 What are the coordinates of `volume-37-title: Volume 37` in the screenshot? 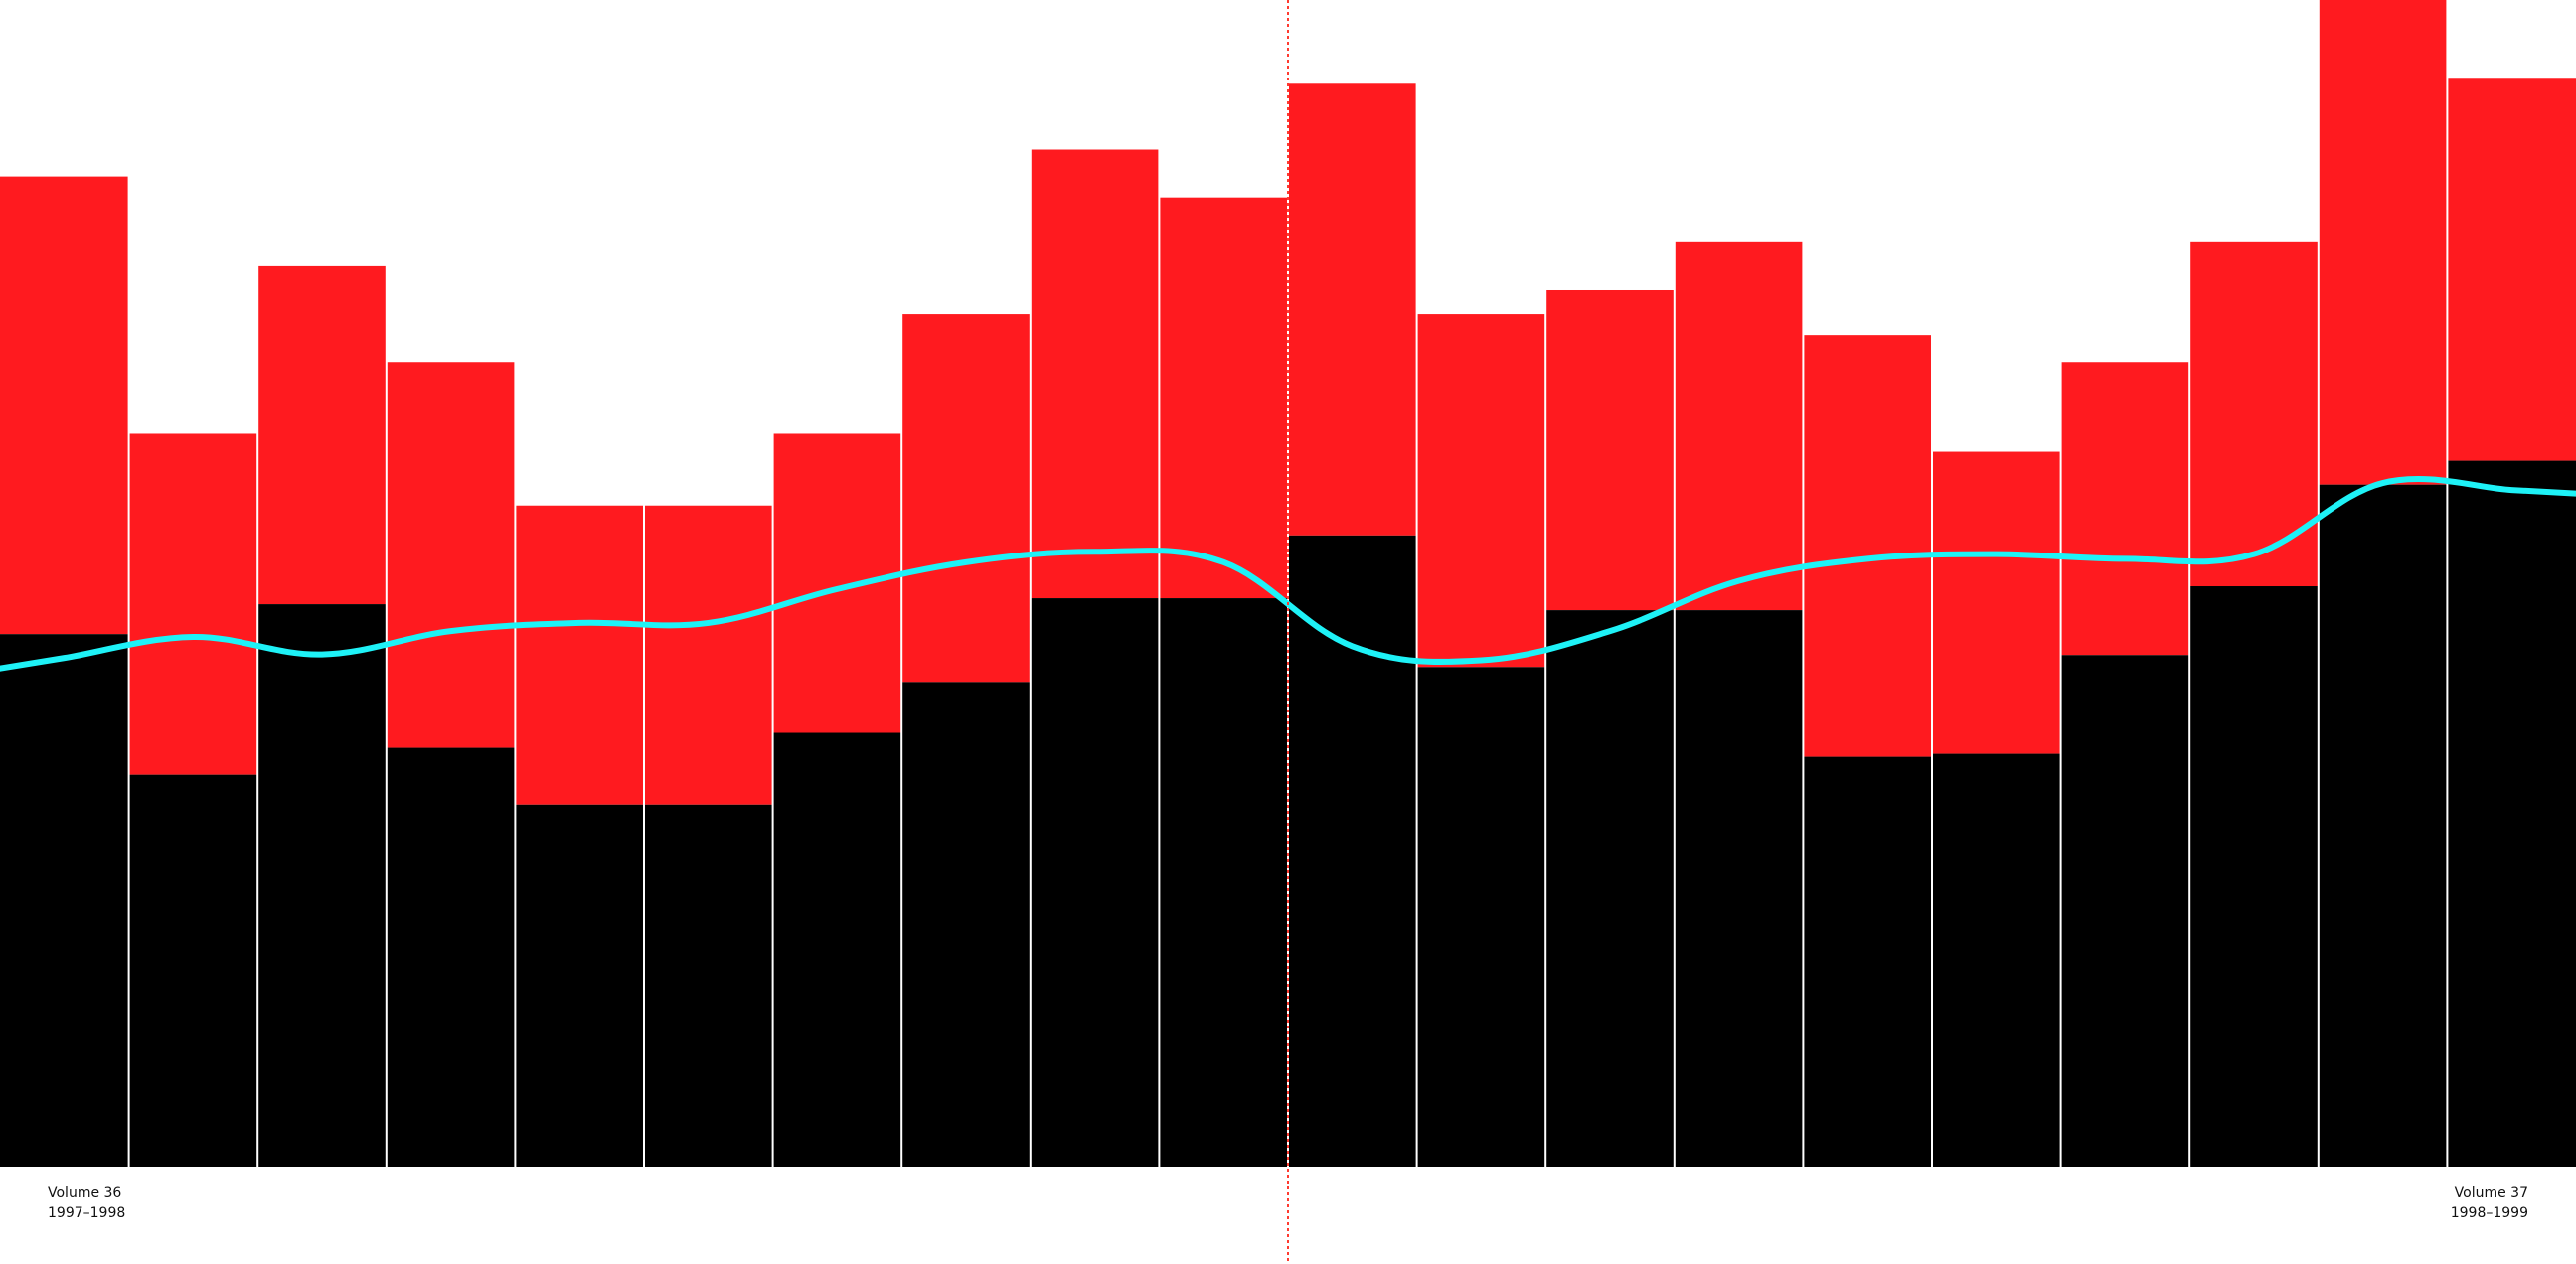 It's located at (2491, 1193).